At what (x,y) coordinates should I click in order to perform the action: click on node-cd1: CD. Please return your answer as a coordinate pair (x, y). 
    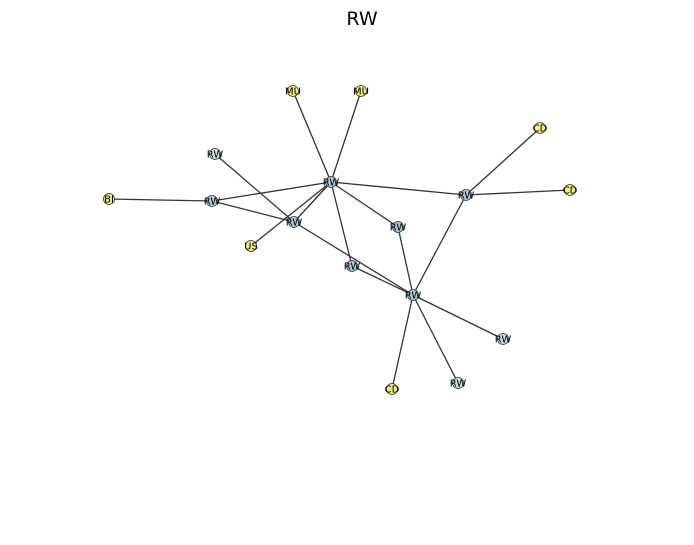
    Looking at the image, I should click on (540, 128).